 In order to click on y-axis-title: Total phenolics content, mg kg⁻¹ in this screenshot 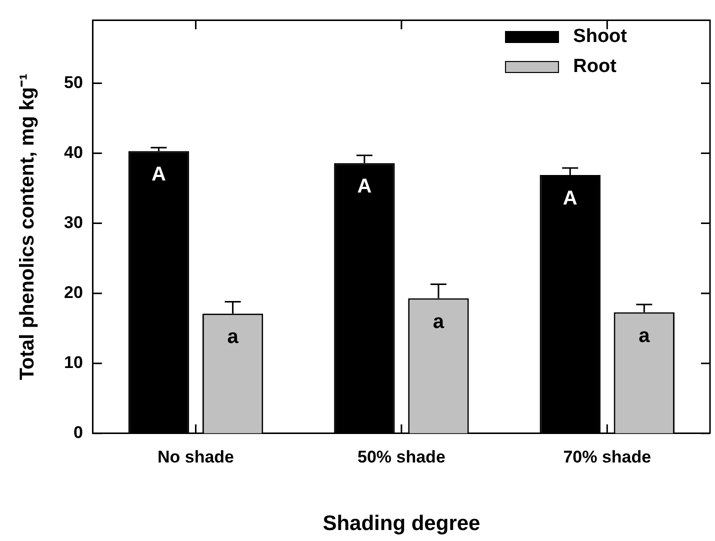, I will do `click(27, 226)`.